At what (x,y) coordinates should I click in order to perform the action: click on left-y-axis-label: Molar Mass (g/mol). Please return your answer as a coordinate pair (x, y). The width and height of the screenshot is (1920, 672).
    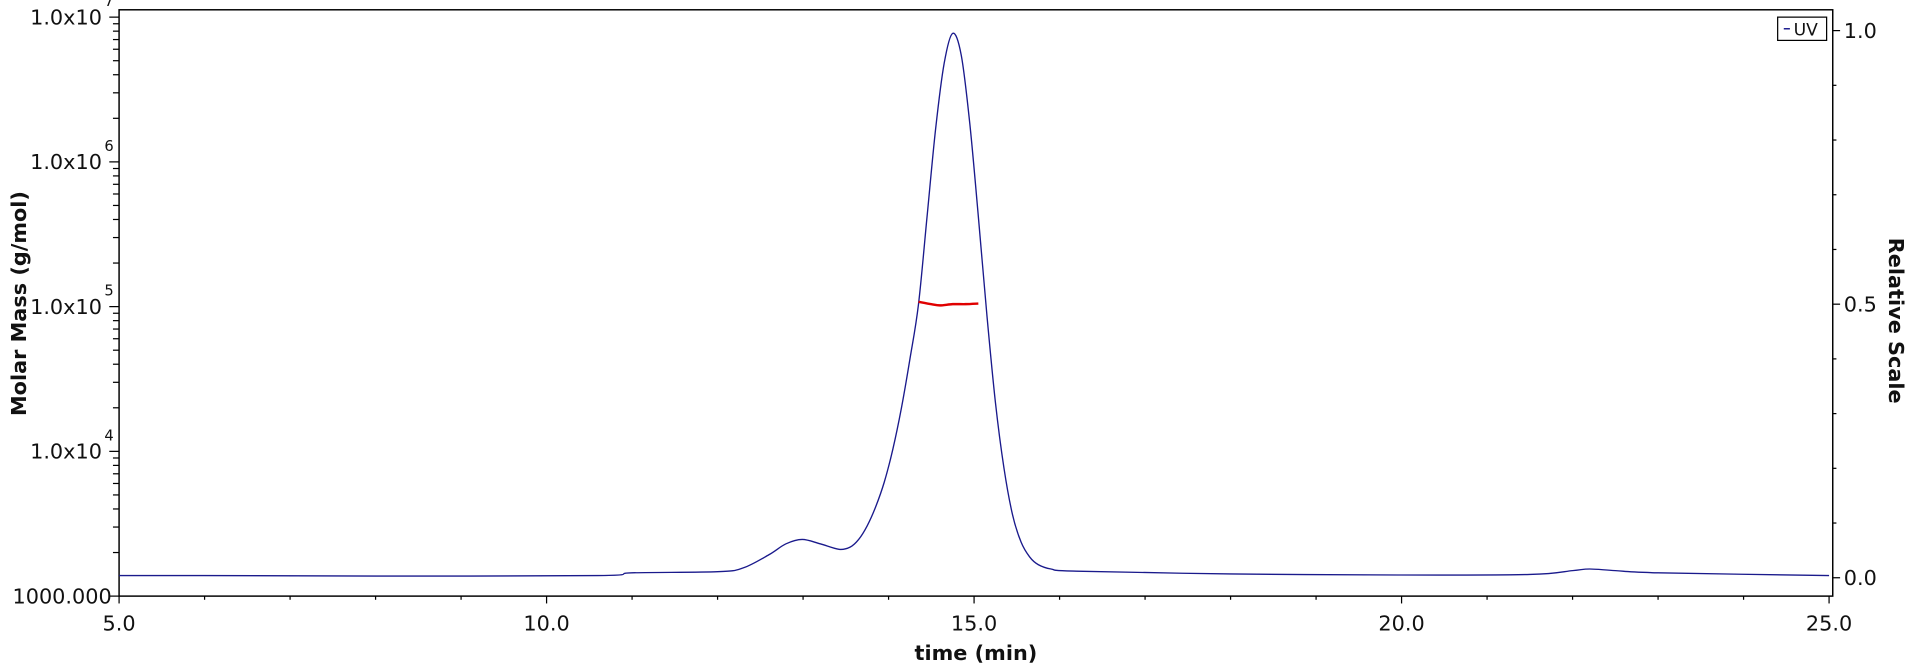
    Looking at the image, I should click on (19, 303).